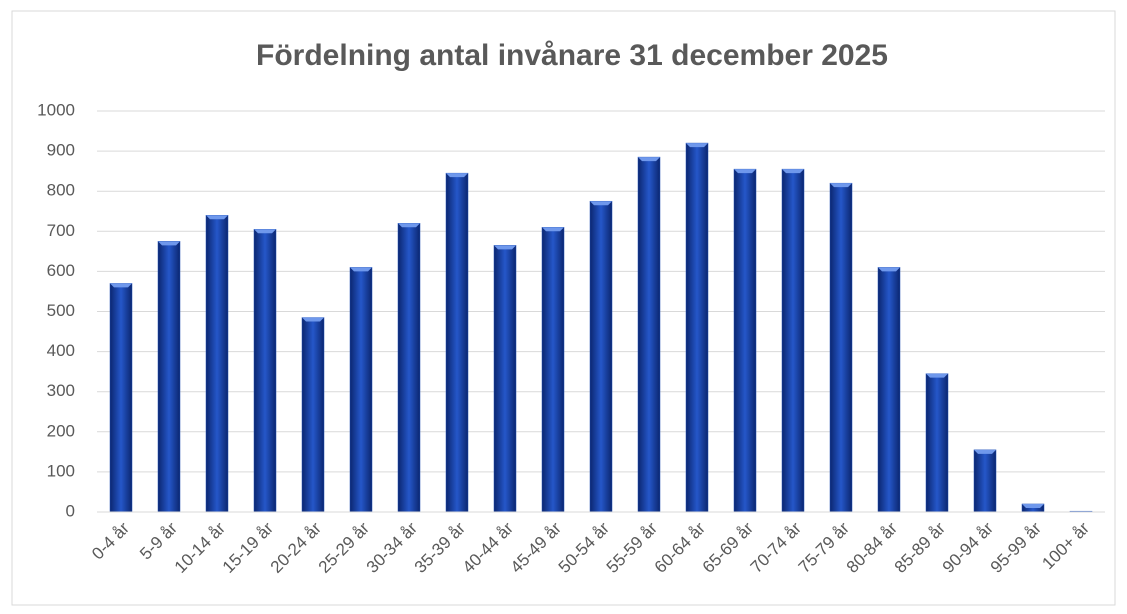 The height and width of the screenshot is (614, 1127). Describe the element at coordinates (61, 190) in the screenshot. I see `y-tick-label: 800` at that location.